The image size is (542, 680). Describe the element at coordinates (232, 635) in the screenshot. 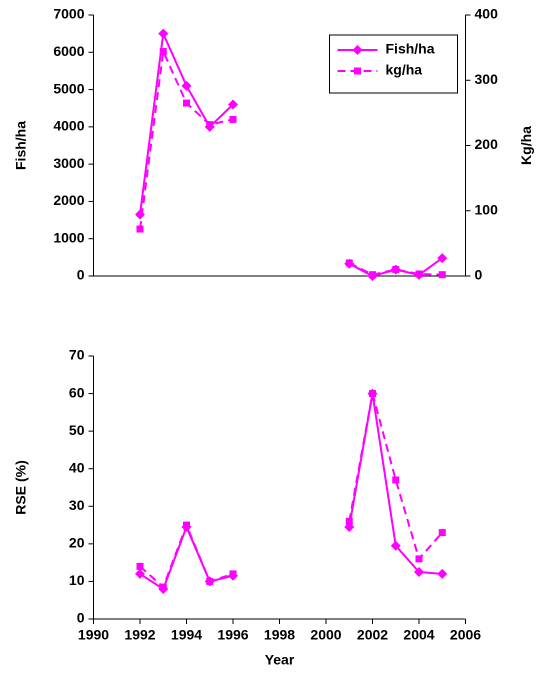

I see `x-tick-label: 1996` at that location.